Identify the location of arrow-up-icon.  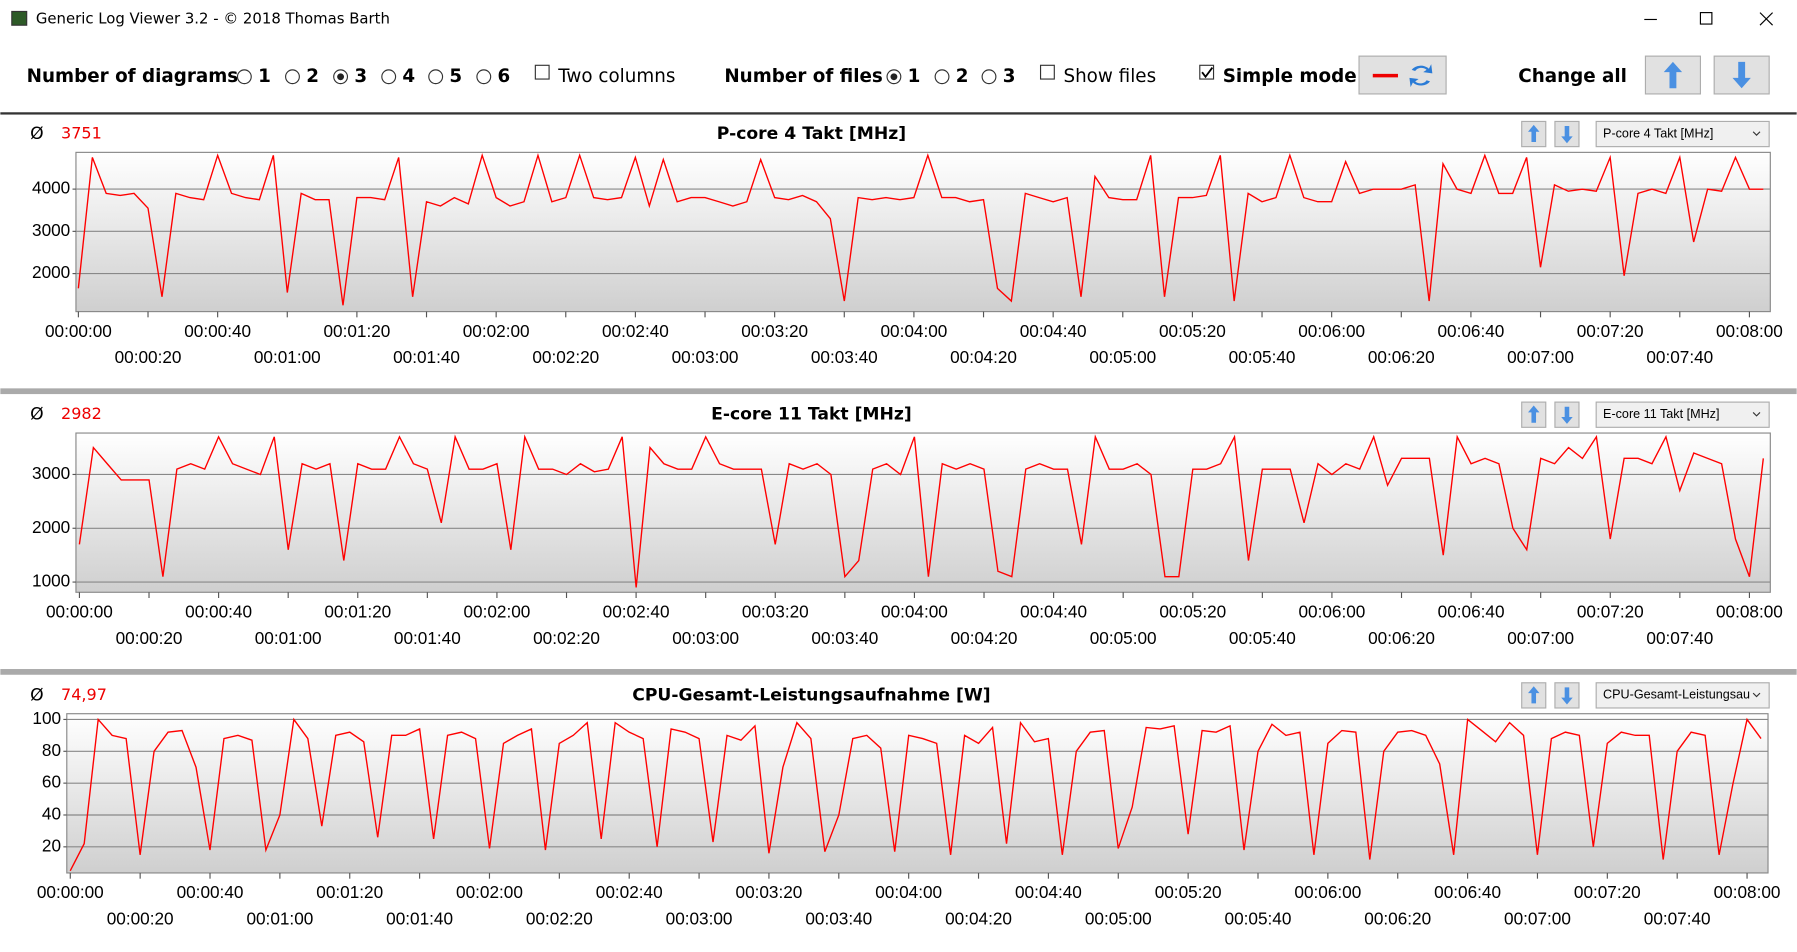
(1673, 75).